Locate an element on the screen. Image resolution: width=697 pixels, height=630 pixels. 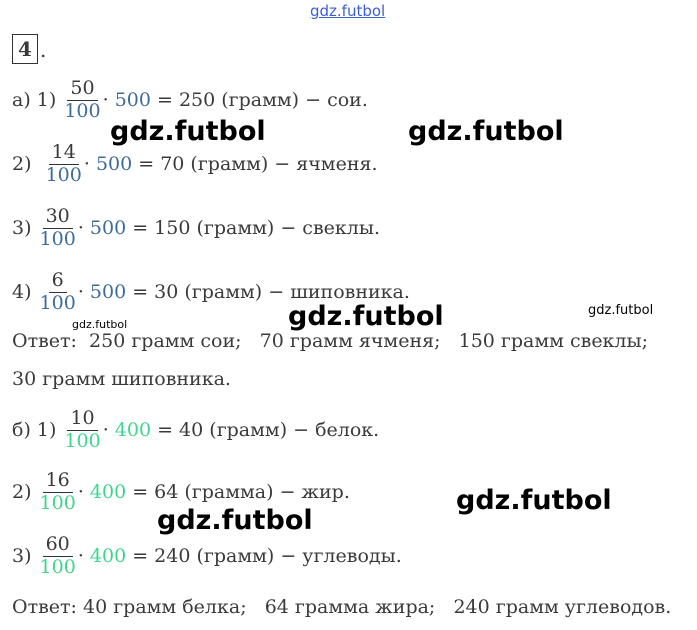
result-text: = 250 (грамм) − сои. is located at coordinates (259, 100).